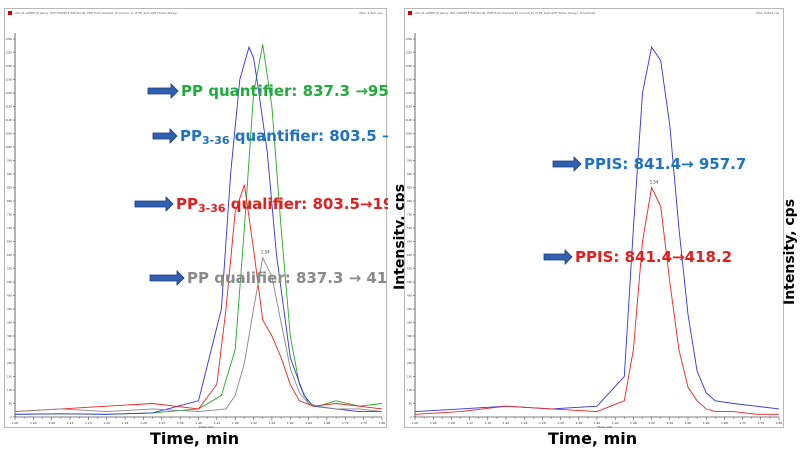 Image resolution: width=800 pixels, height=457 pixels. What do you see at coordinates (669, 423) in the screenshot?
I see `x-tick-label: 1.56` at bounding box center [669, 423].